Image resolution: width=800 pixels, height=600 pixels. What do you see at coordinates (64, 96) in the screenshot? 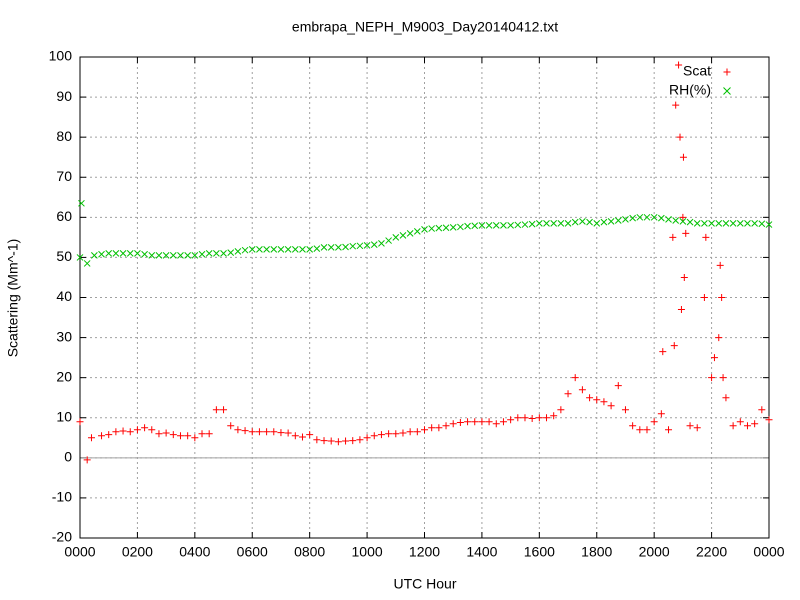
I see `y-tick-label: 90` at bounding box center [64, 96].